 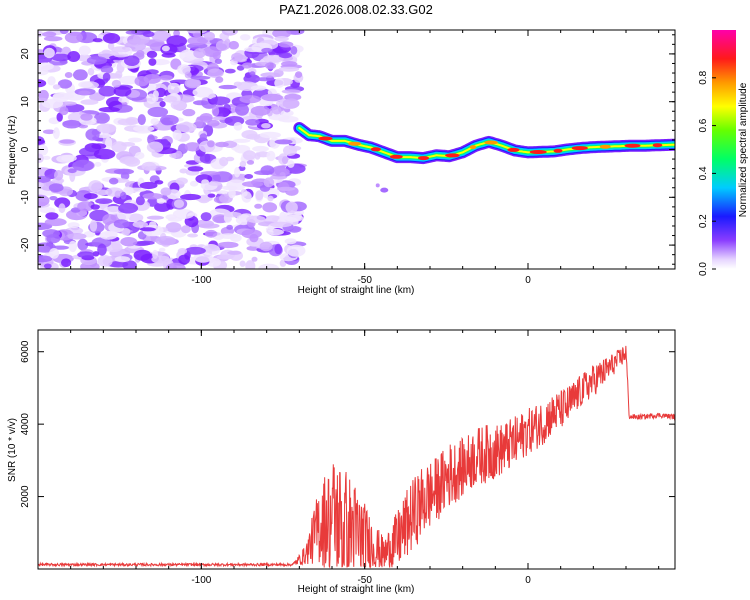 What do you see at coordinates (384, 190) in the screenshot?
I see `stray-blob` at bounding box center [384, 190].